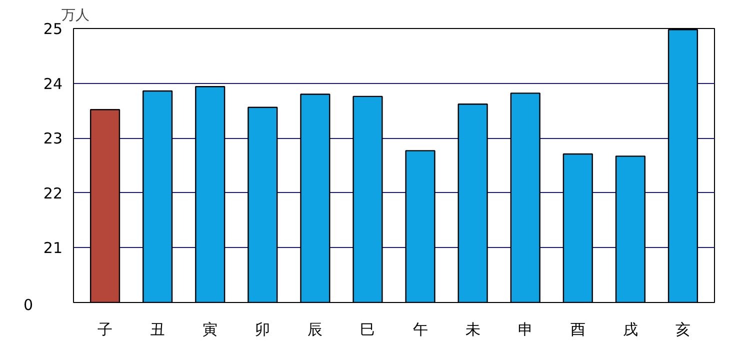 The width and height of the screenshot is (744, 352). What do you see at coordinates (210, 329) in the screenshot?
I see `x-tick-label: 寅` at bounding box center [210, 329].